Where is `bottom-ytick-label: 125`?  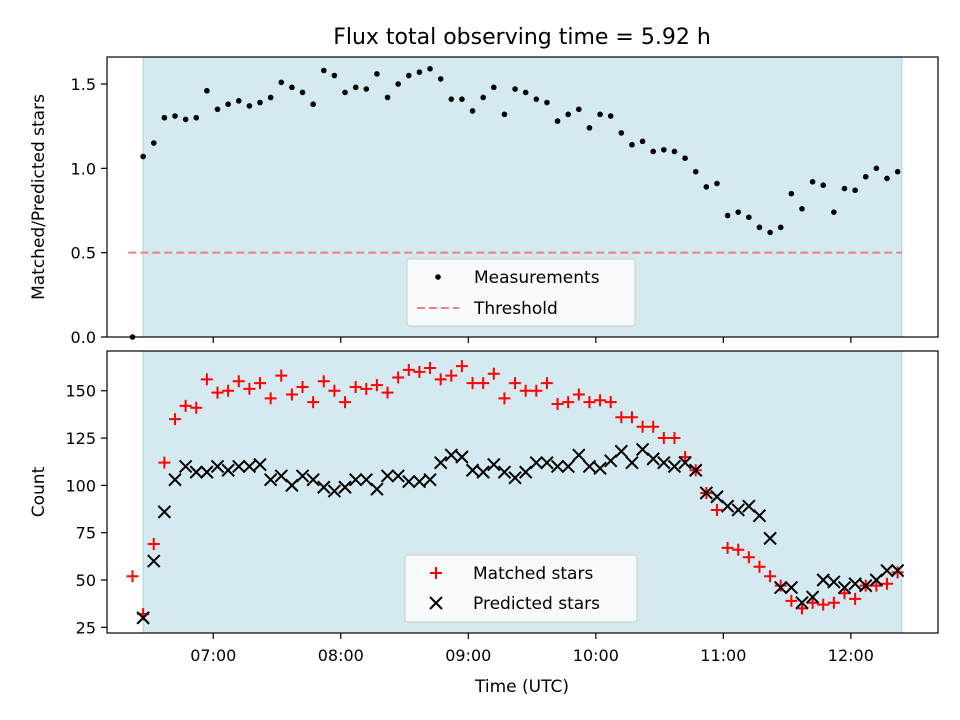 bottom-ytick-label: 125 is located at coordinates (80, 438).